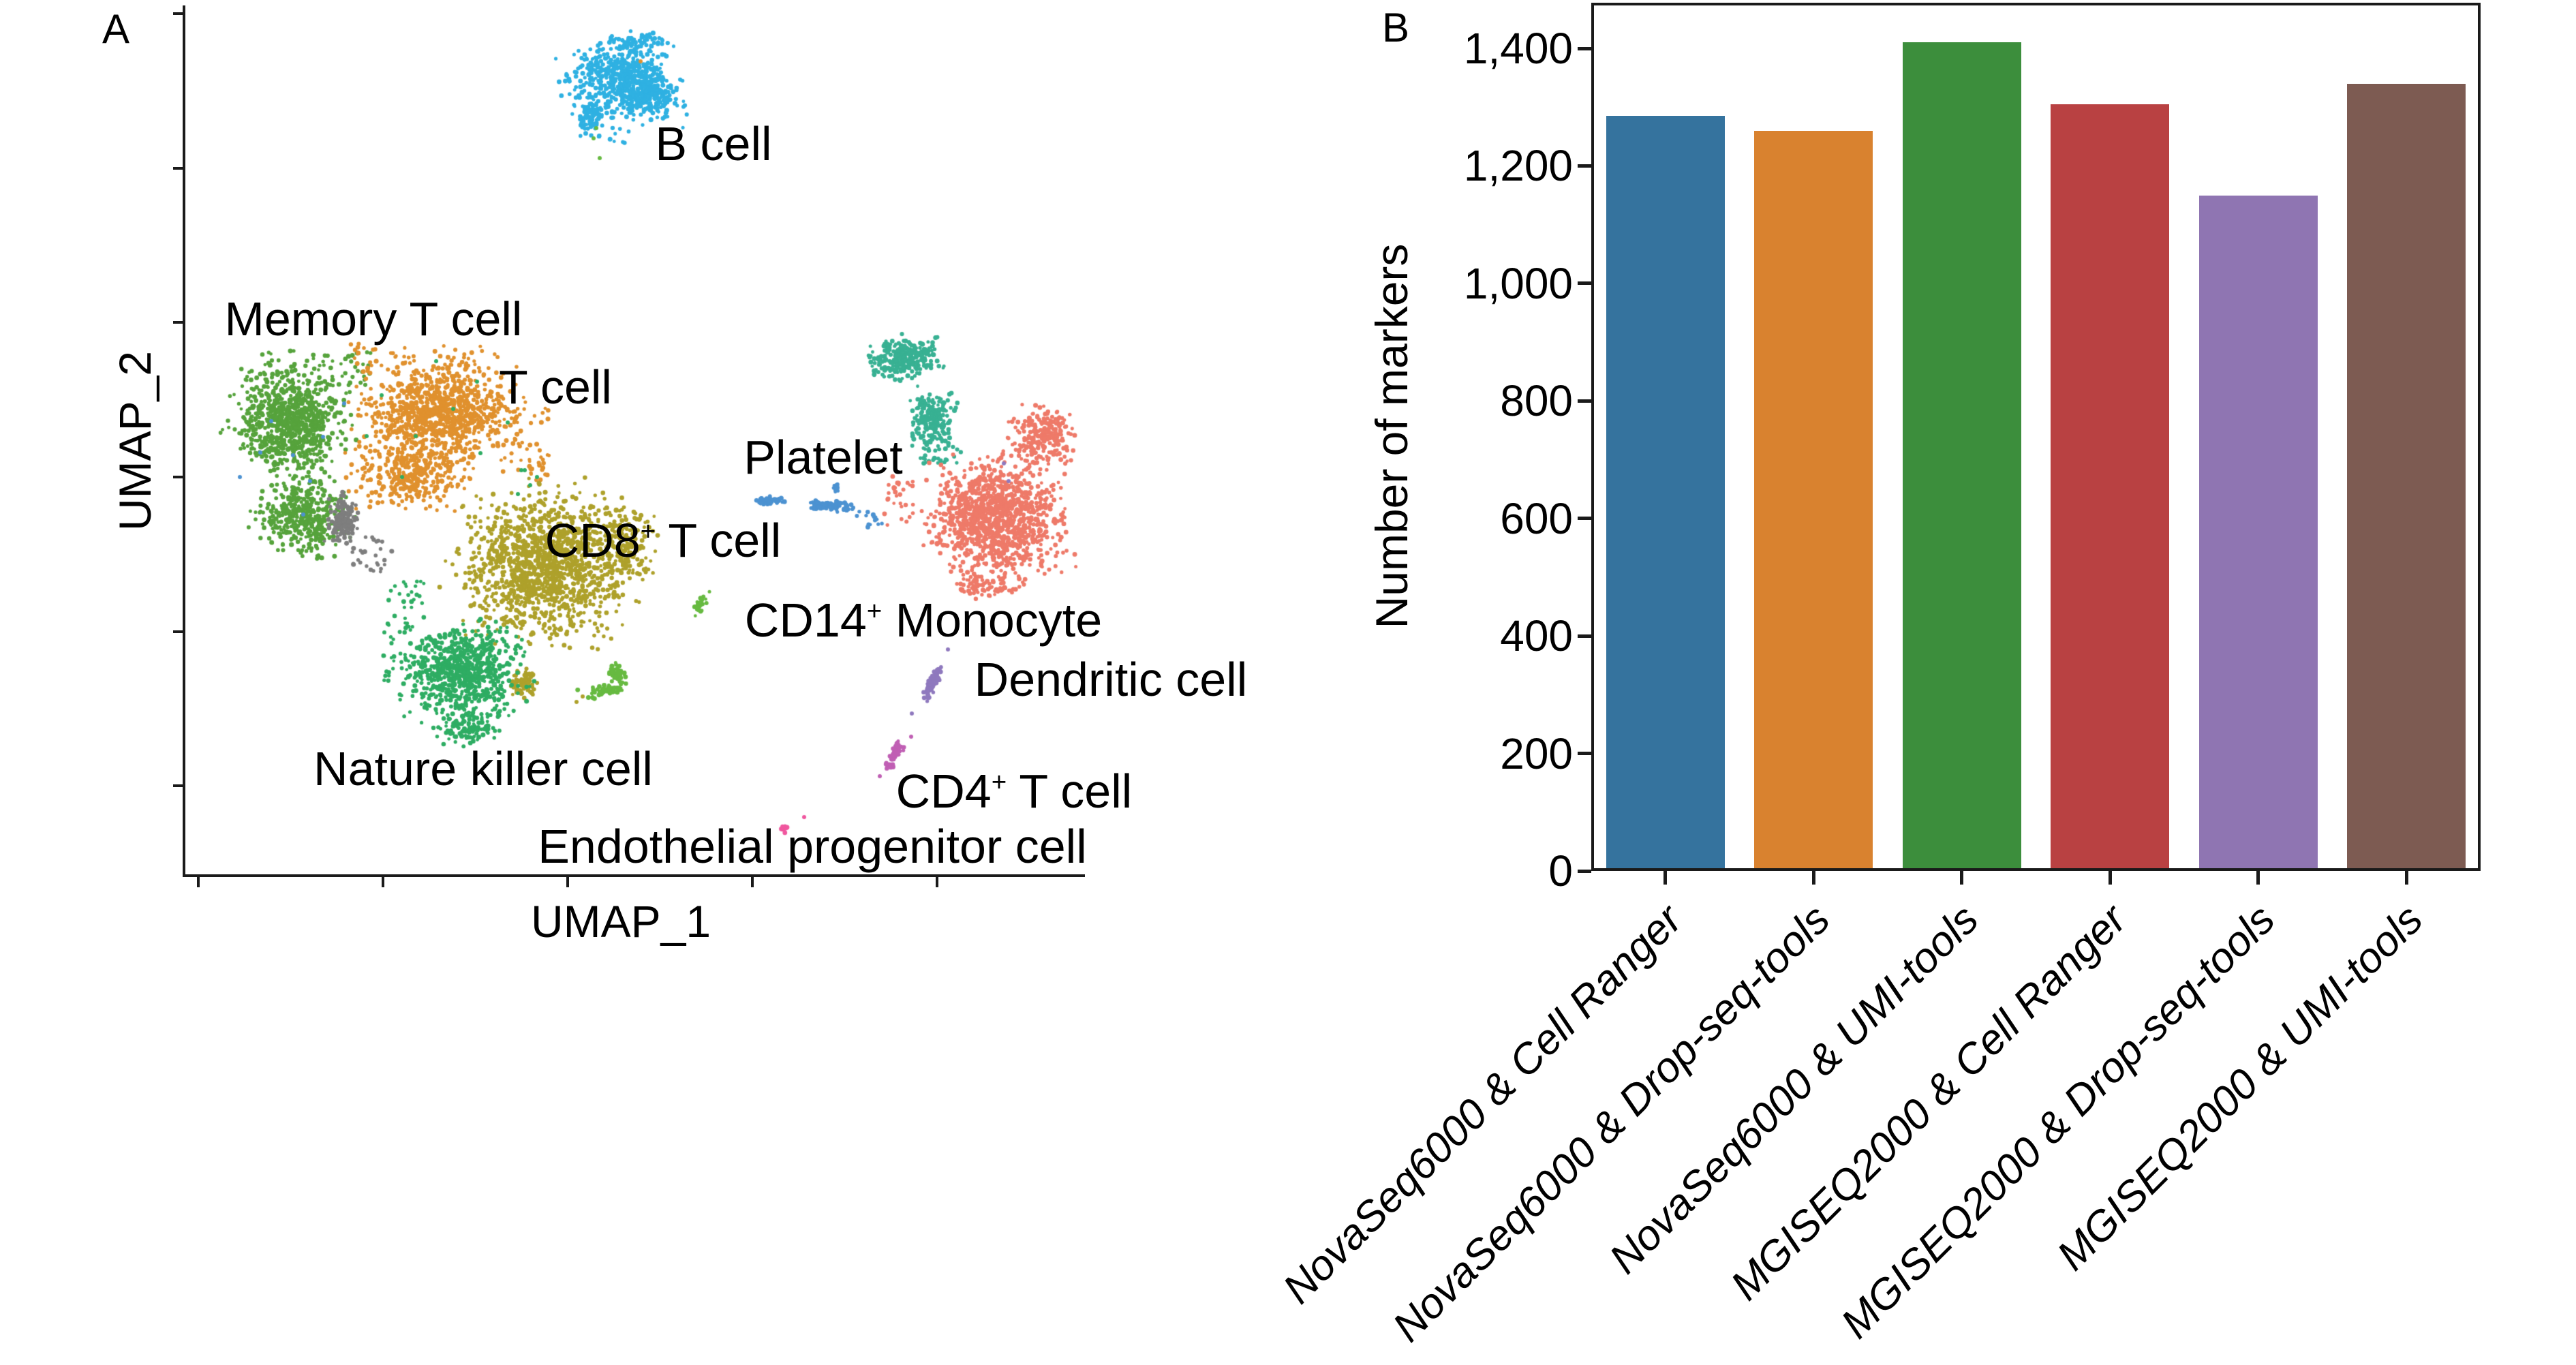  What do you see at coordinates (1536, 401) in the screenshot?
I see `bar-ytick-label: 800` at bounding box center [1536, 401].